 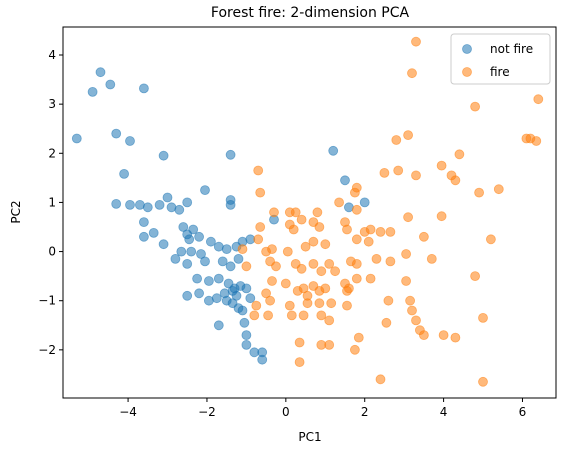 What do you see at coordinates (52, 153) in the screenshot?
I see `y-tick-label-4: 2` at bounding box center [52, 153].